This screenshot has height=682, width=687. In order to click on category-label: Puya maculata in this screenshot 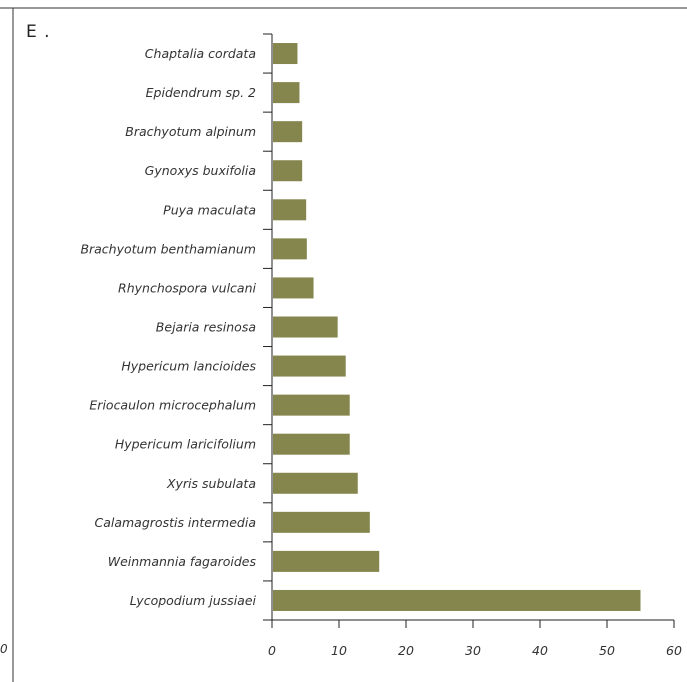, I will do `click(209, 209)`.